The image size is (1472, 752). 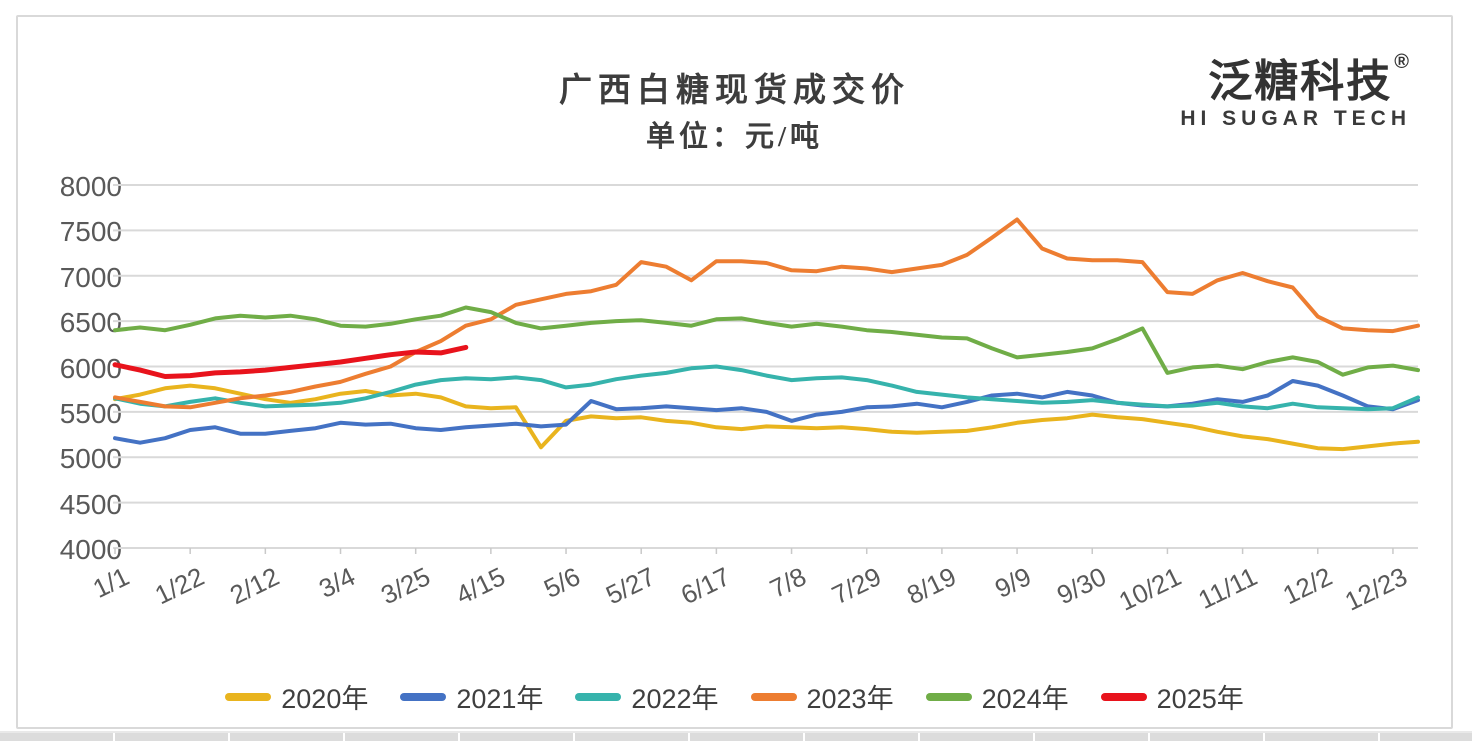 I want to click on y-axis-tick-label: 4000, so click(x=90, y=549).